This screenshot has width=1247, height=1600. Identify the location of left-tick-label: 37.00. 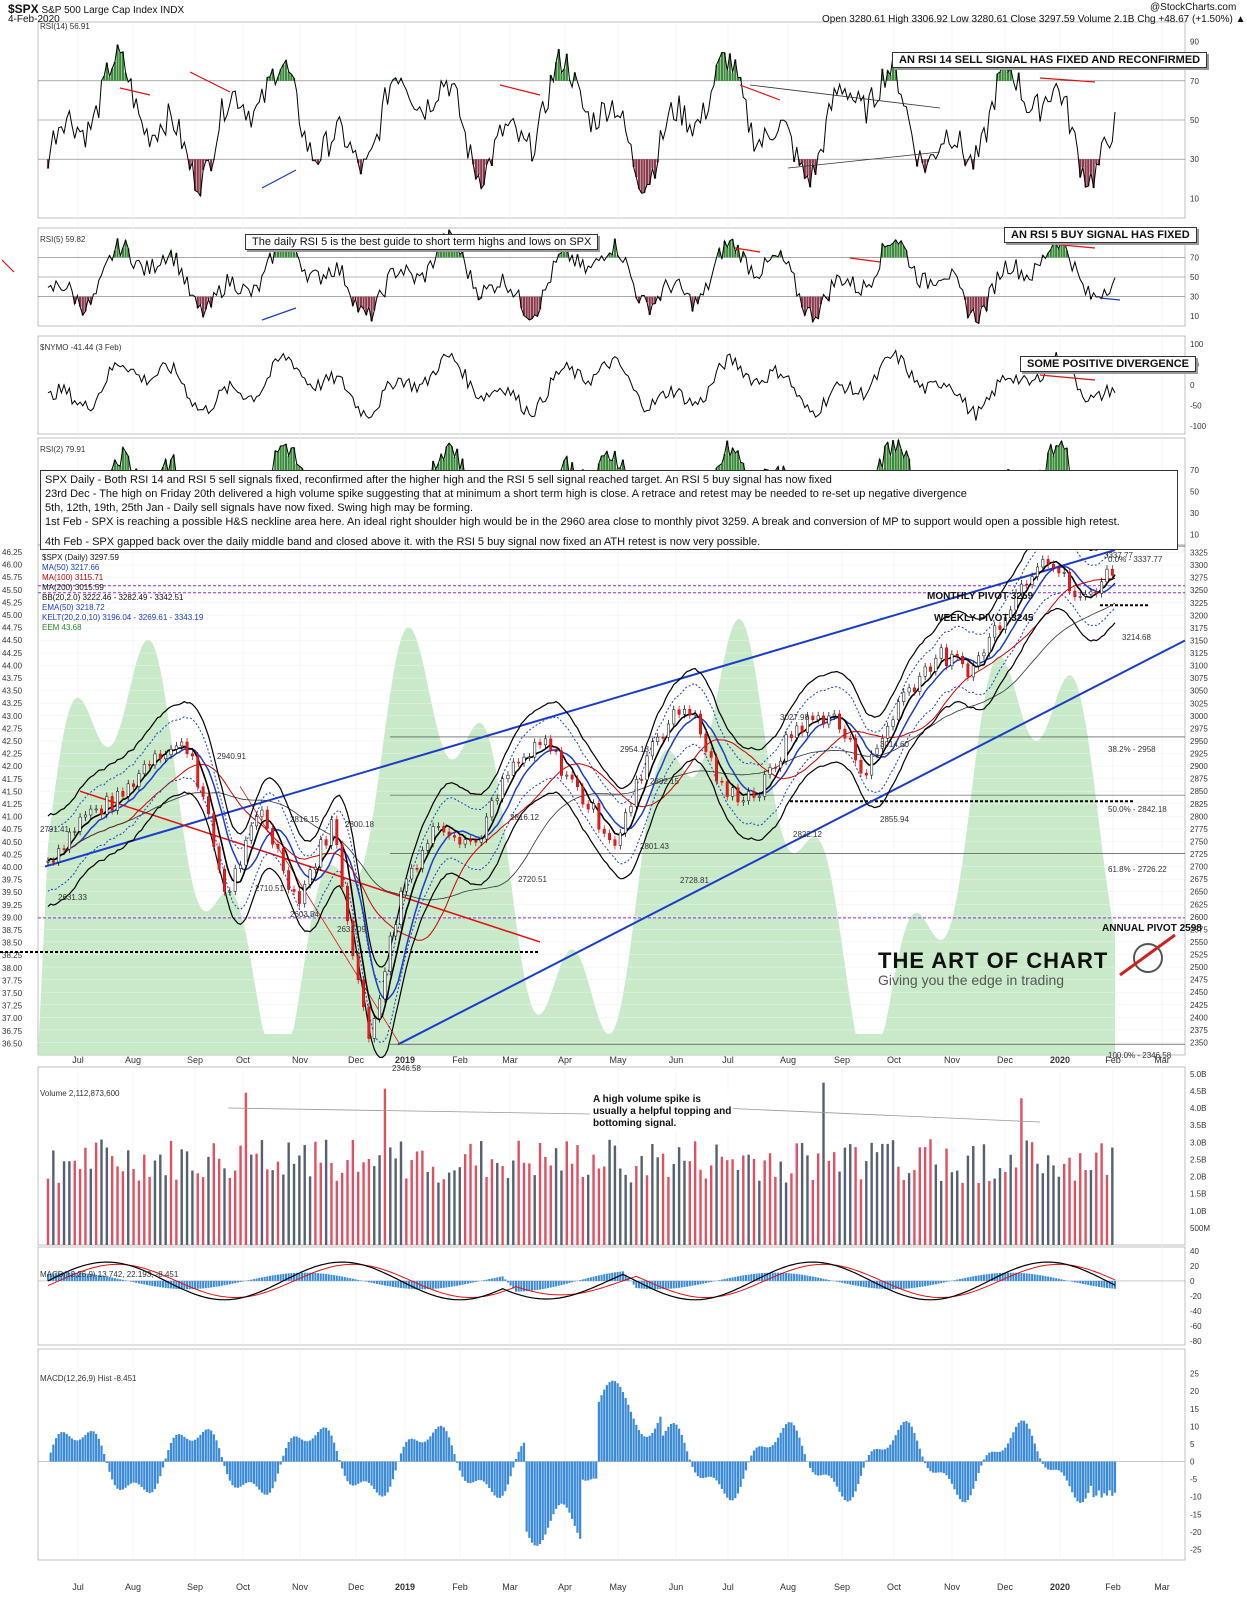
(12, 1018).